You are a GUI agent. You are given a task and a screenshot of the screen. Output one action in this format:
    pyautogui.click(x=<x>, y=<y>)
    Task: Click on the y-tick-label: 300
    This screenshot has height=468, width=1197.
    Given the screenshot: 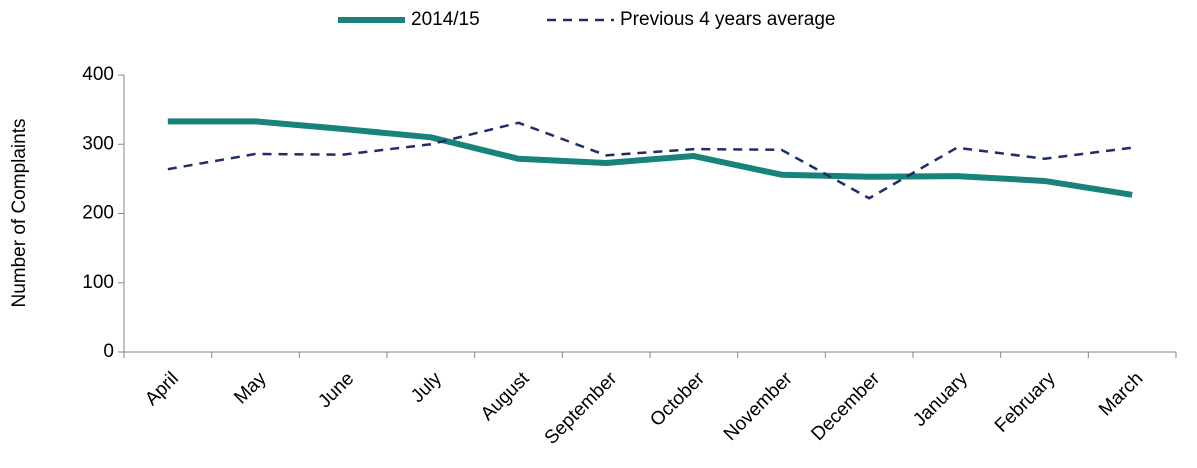 What is the action you would take?
    pyautogui.click(x=98, y=143)
    